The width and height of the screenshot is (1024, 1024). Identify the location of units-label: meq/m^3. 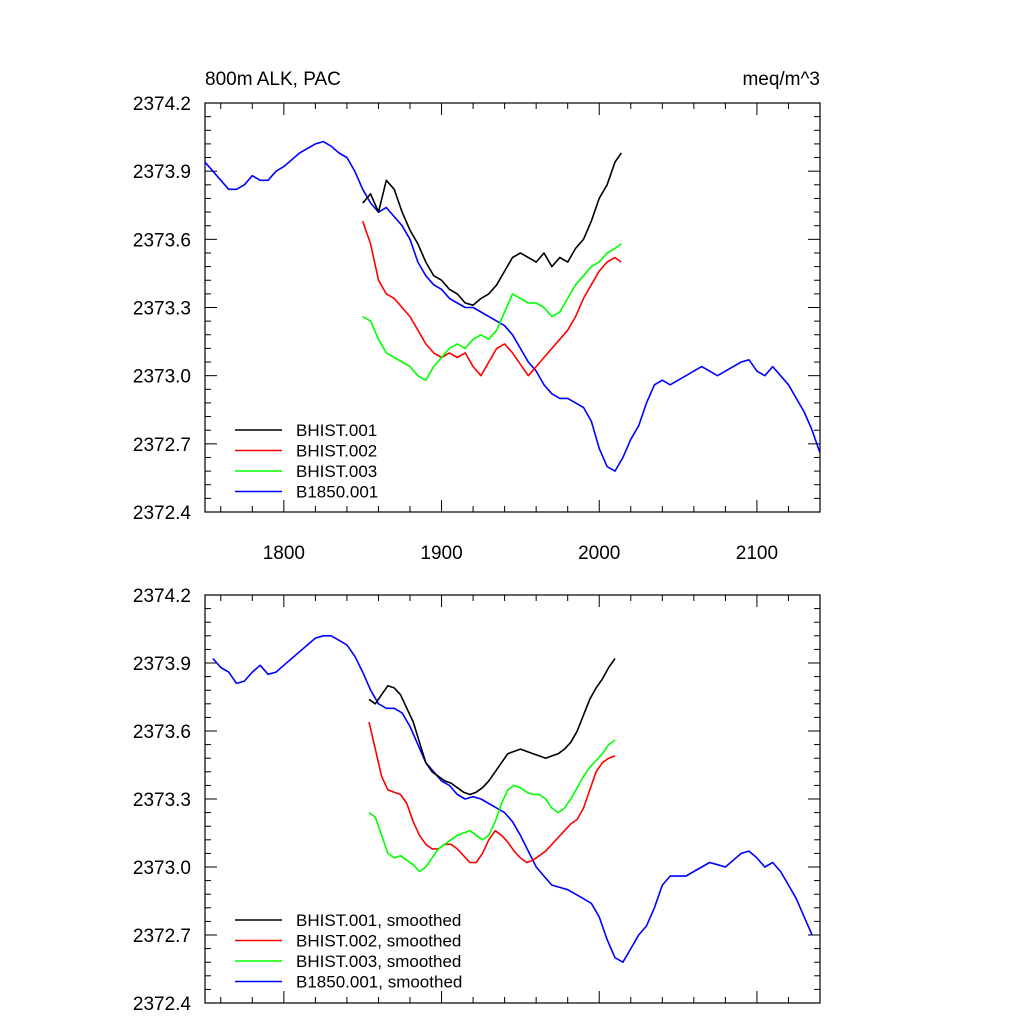
(781, 79).